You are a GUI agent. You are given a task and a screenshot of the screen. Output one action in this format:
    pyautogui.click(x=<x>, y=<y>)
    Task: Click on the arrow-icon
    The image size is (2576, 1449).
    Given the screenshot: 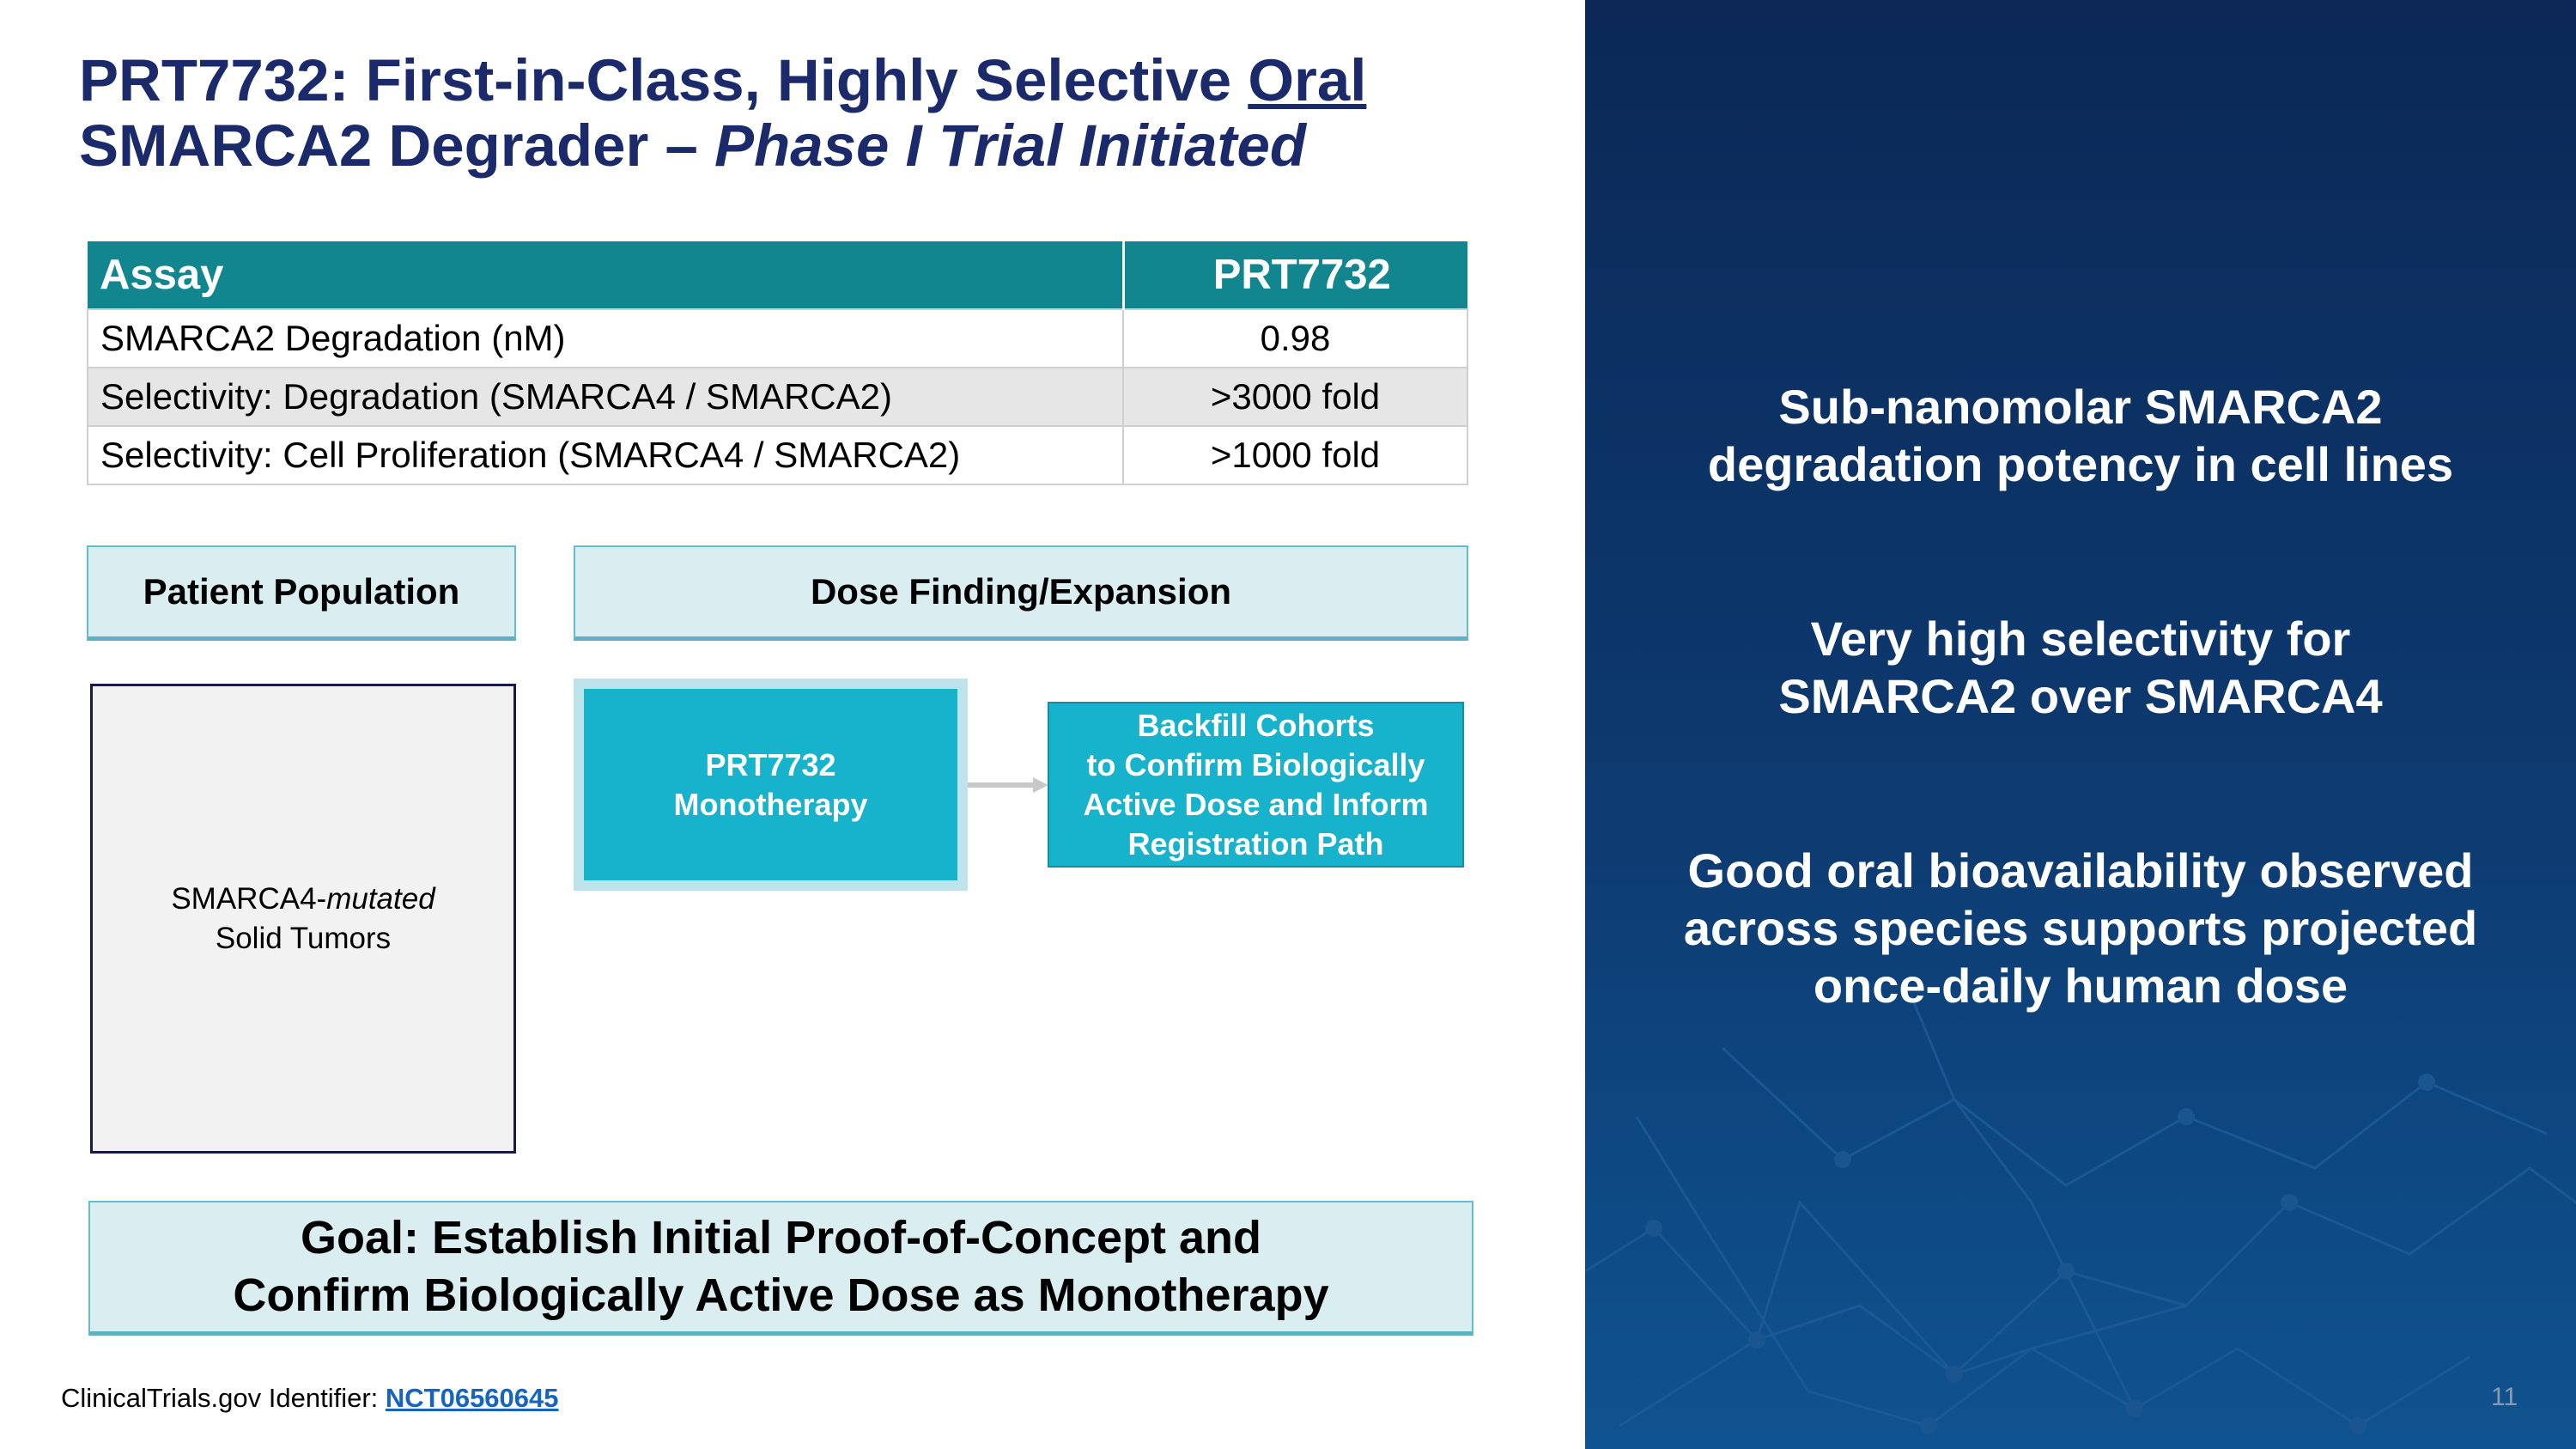 What is the action you would take?
    pyautogui.click(x=1008, y=785)
    